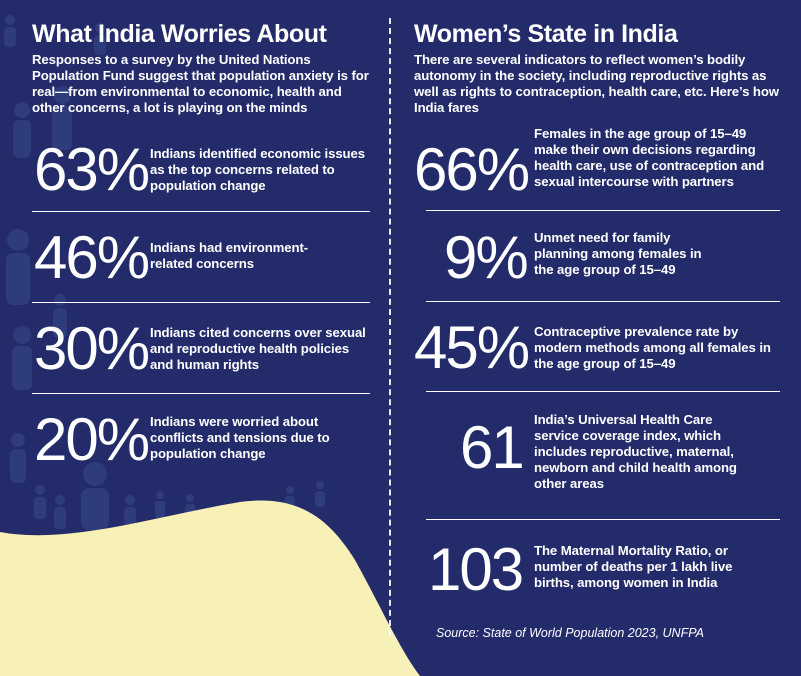 This screenshot has height=676, width=801. I want to click on stat-value: 30%, so click(92, 348).